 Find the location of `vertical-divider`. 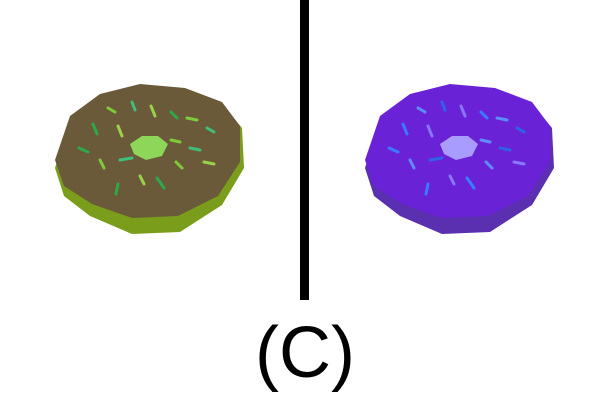

vertical-divider is located at coordinates (304, 150).